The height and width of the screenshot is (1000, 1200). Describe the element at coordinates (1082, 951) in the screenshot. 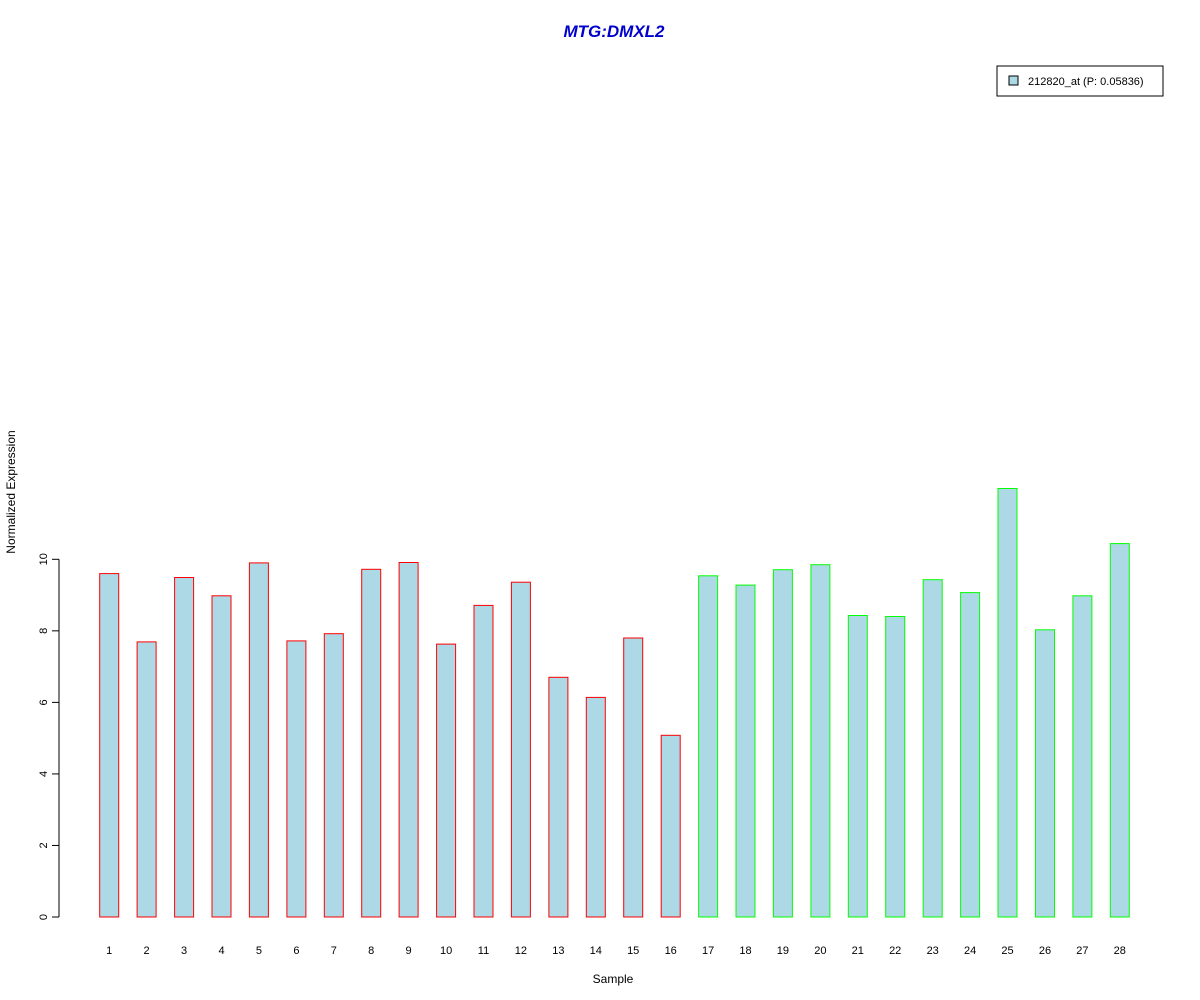

I see `x-tick-label: 27` at that location.